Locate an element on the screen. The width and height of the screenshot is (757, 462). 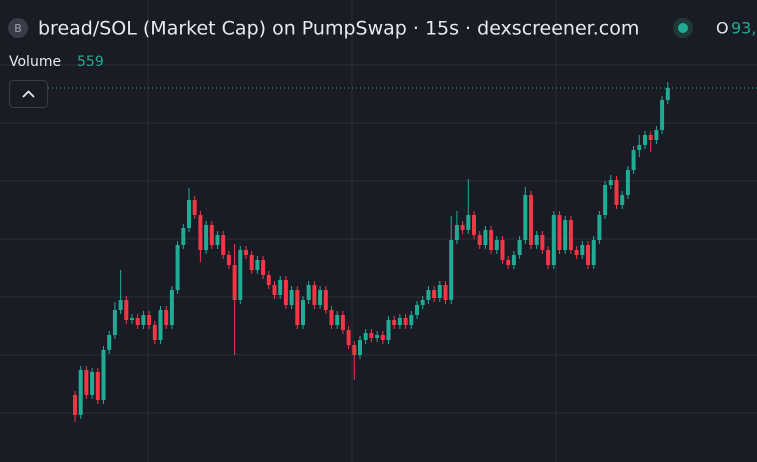
badge: B is located at coordinates (18, 28).